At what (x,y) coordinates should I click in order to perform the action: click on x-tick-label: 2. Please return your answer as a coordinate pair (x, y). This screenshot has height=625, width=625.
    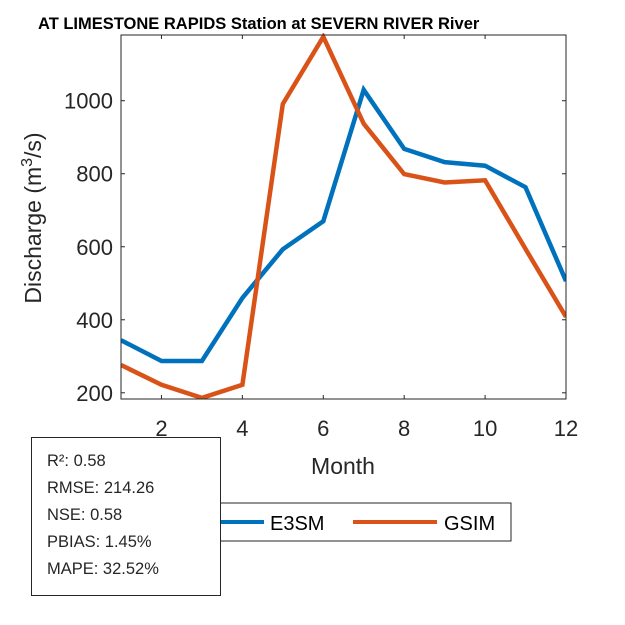
    Looking at the image, I should click on (161, 428).